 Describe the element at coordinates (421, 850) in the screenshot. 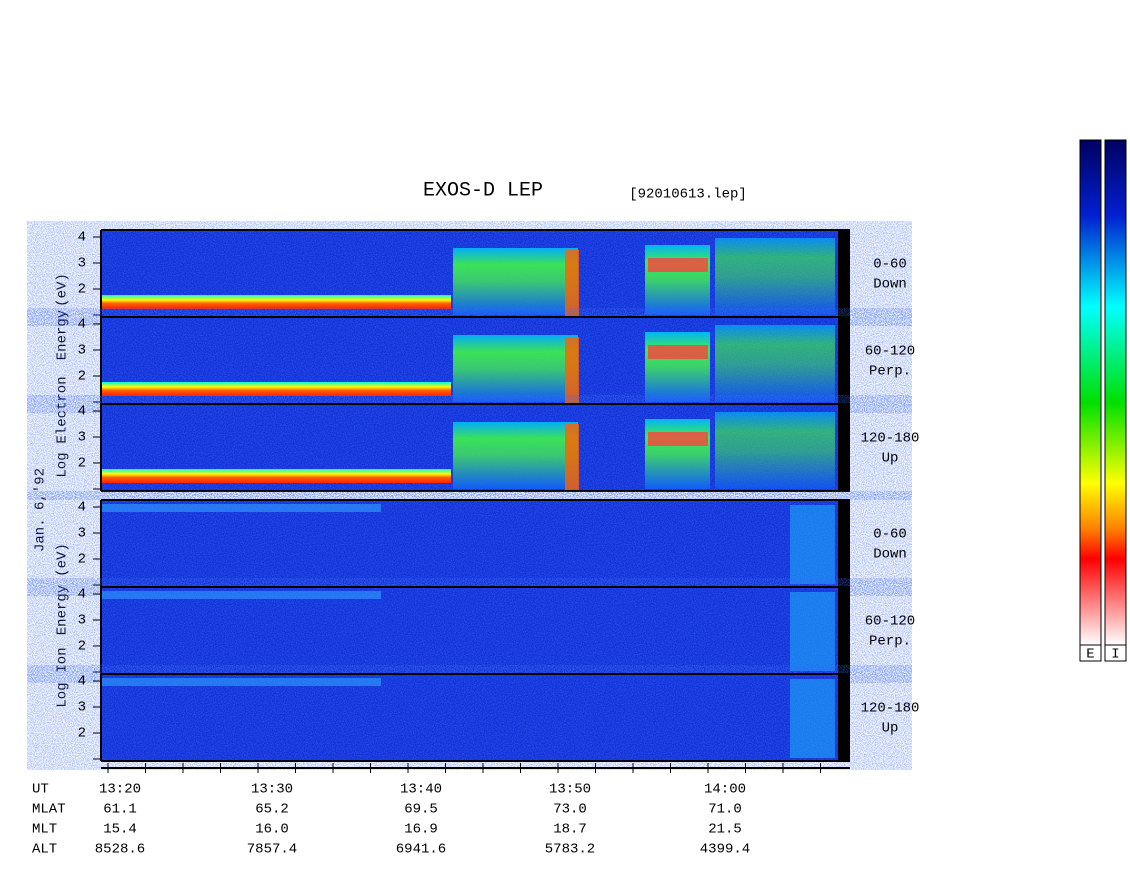

I see `row-value: 6941.6` at that location.